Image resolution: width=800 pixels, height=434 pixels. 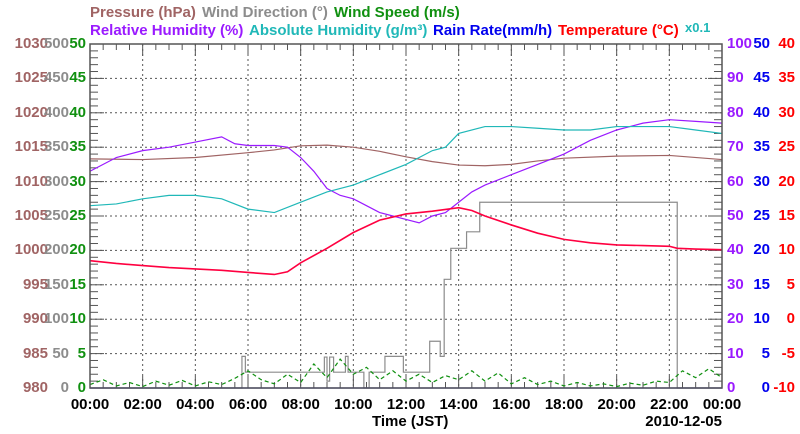 I want to click on wind-speed-tick-label: 15, so click(x=77, y=284).